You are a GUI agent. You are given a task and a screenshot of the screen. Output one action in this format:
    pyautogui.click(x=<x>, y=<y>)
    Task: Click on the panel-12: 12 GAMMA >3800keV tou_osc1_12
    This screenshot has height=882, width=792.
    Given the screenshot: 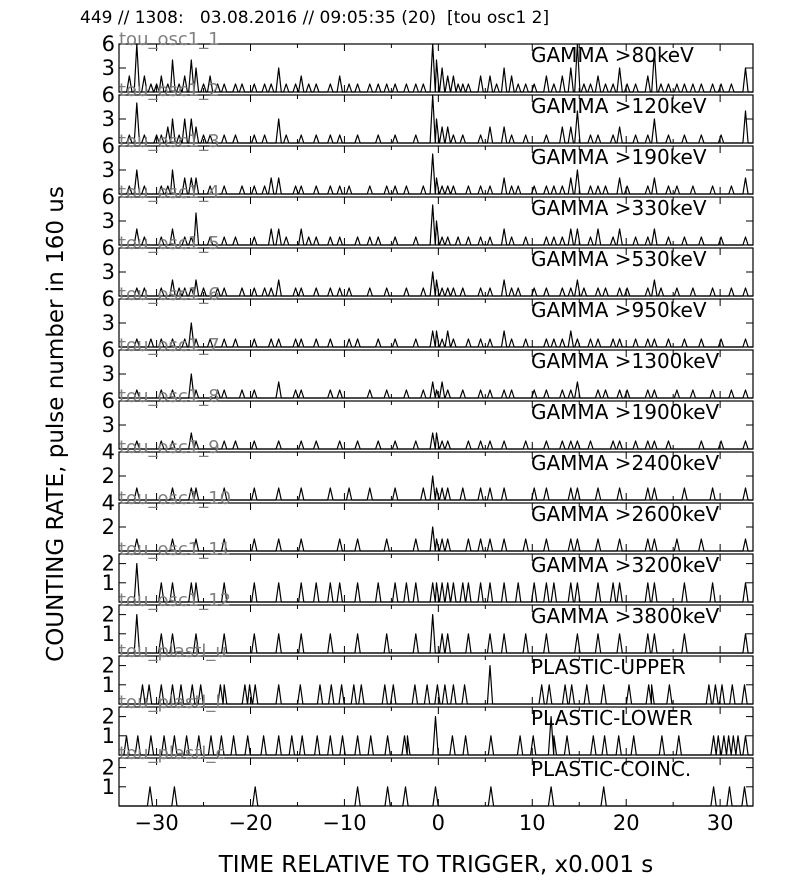 What is the action you would take?
    pyautogui.click(x=428, y=622)
    